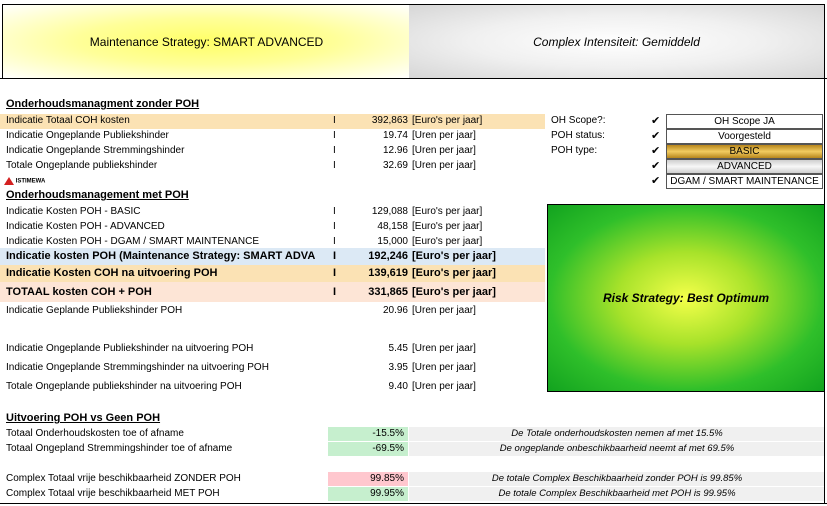 This screenshot has height=506, width=827. What do you see at coordinates (85, 226) in the screenshot?
I see `row-label: Indicatie Kosten POH - ADVANCED` at bounding box center [85, 226].